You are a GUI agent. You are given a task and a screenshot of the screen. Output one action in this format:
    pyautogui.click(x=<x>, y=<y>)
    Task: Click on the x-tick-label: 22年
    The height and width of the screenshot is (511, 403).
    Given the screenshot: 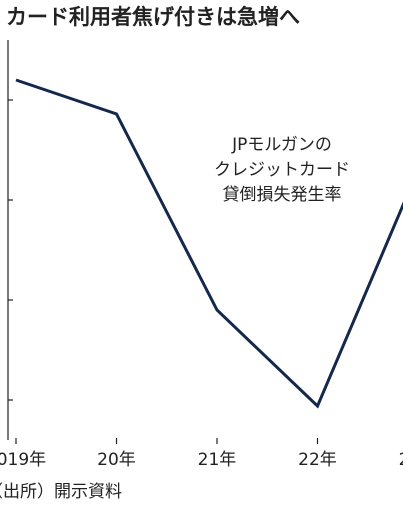 What is the action you would take?
    pyautogui.click(x=317, y=460)
    